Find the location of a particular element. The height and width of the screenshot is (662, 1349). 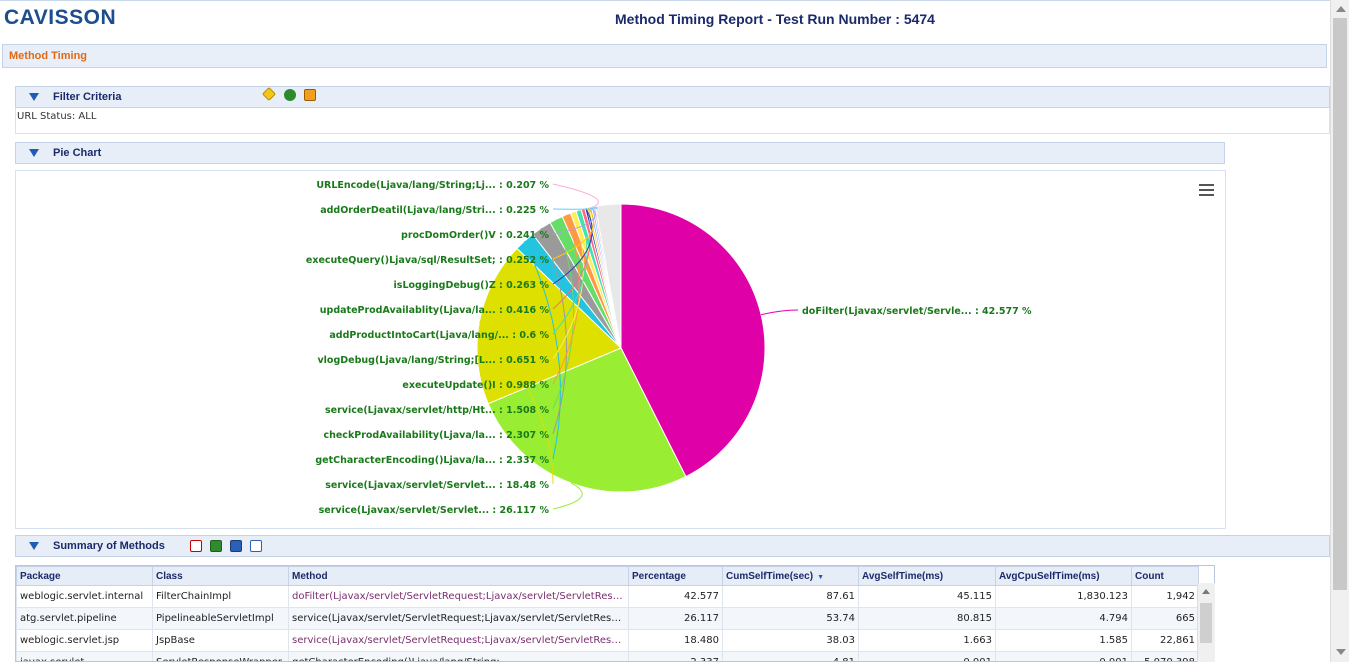

table-cell-avg: 80.815 is located at coordinates (927, 618).